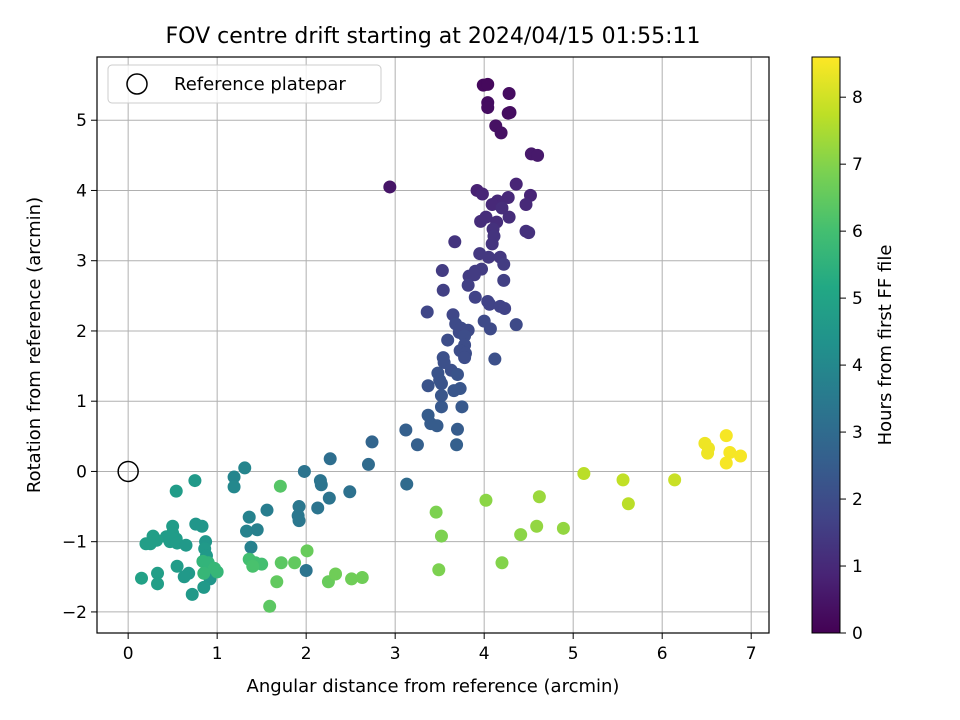 The height and width of the screenshot is (720, 960). What do you see at coordinates (34, 345) in the screenshot?
I see `y-axis-label: Rotation from reference (arcmin)` at bounding box center [34, 345].